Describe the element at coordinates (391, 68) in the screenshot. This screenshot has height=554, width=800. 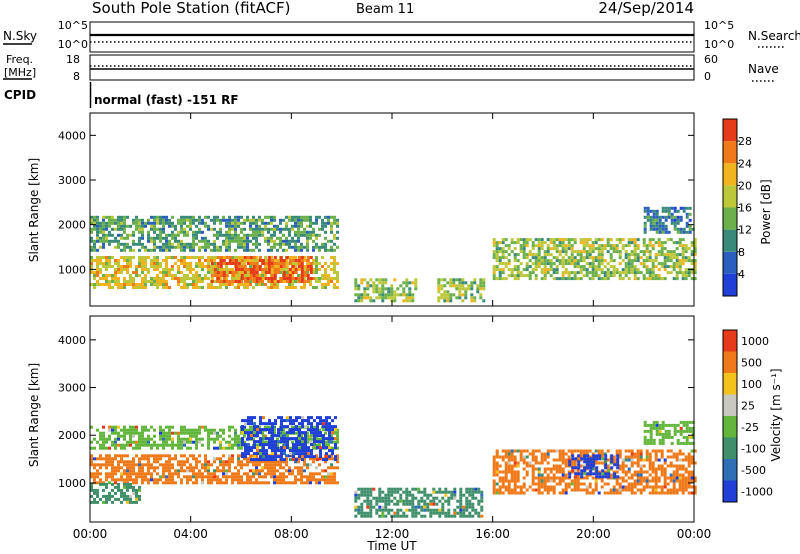
I see `freq-panel: Freq. [MHz] 18 8 60 0 Nave` at that location.